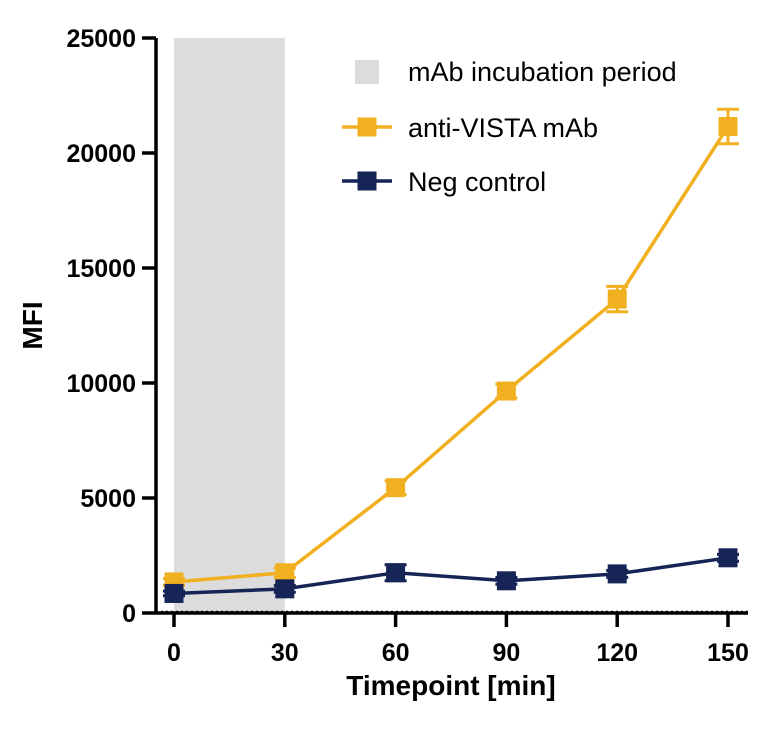 This screenshot has width=768, height=731. I want to click on y-tick-label: 20000, so click(101, 154).